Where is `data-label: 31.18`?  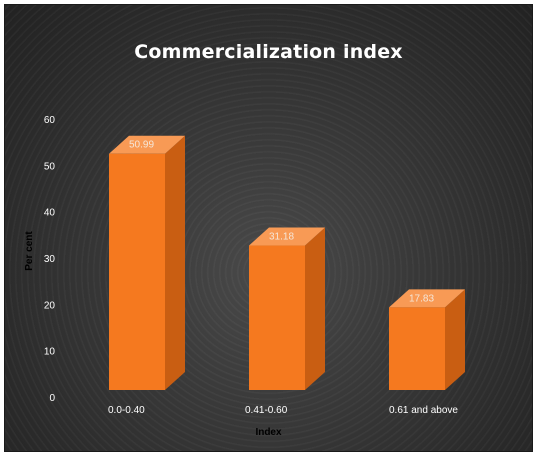 data-label: 31.18 is located at coordinates (281, 237).